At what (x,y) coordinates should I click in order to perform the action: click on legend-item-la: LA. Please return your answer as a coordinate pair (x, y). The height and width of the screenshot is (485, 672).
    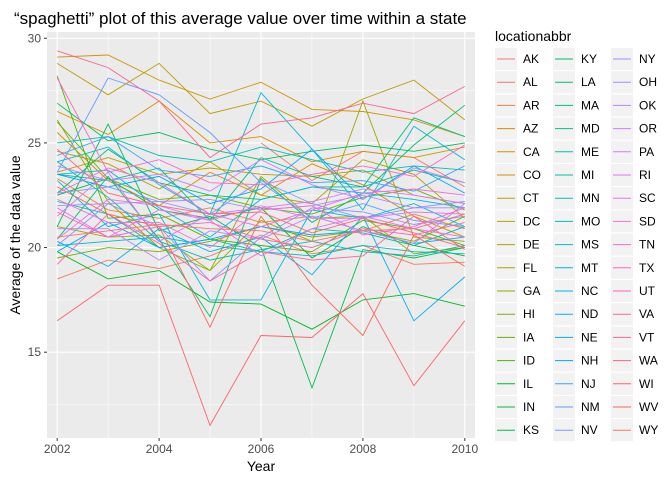
    Looking at the image, I should click on (574, 82).